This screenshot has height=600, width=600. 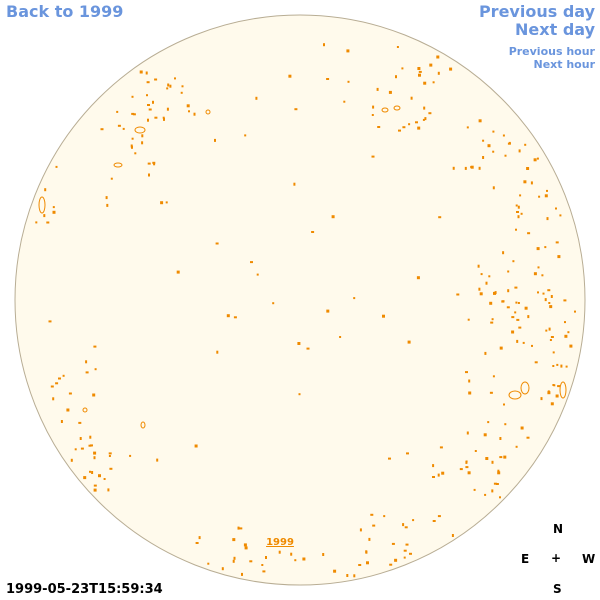 I want to click on next-hour-link: Next hour, so click(x=564, y=64).